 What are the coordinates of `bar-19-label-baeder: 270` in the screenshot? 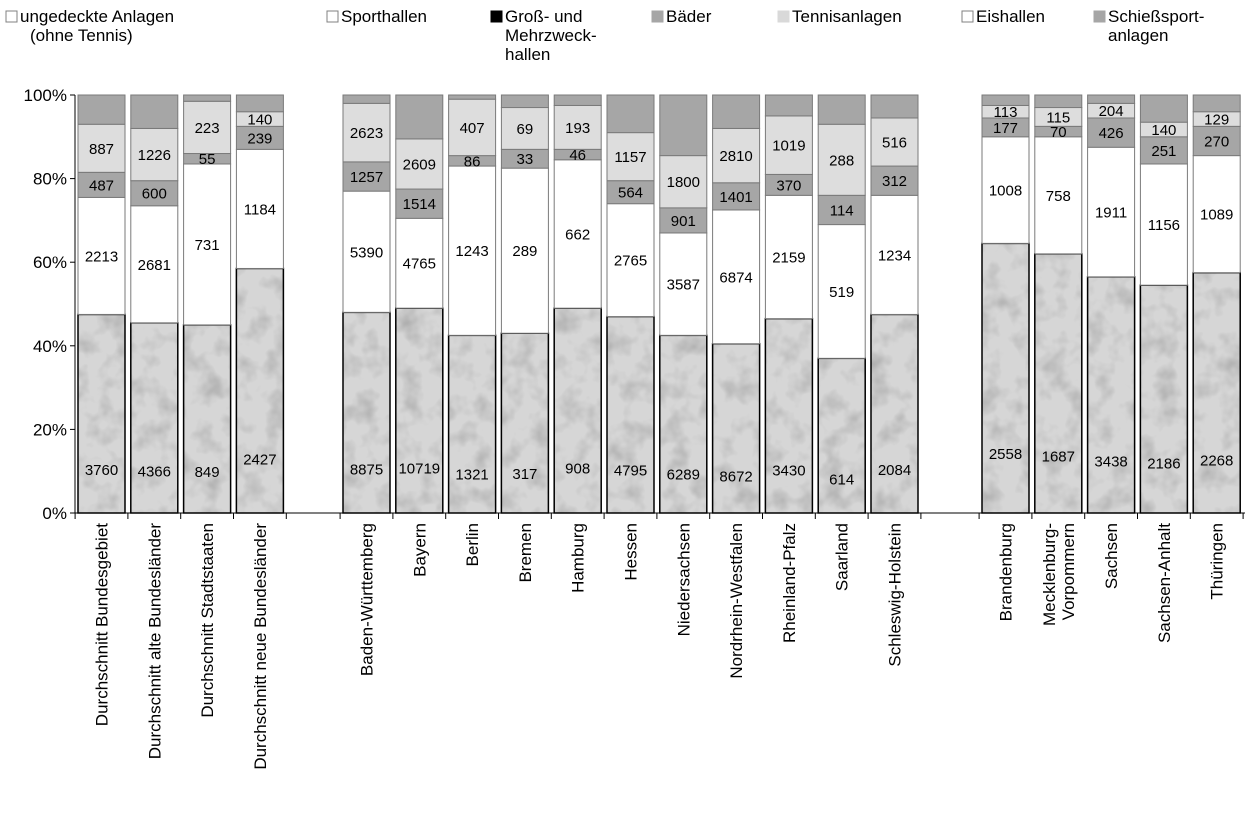 It's located at (1216, 141).